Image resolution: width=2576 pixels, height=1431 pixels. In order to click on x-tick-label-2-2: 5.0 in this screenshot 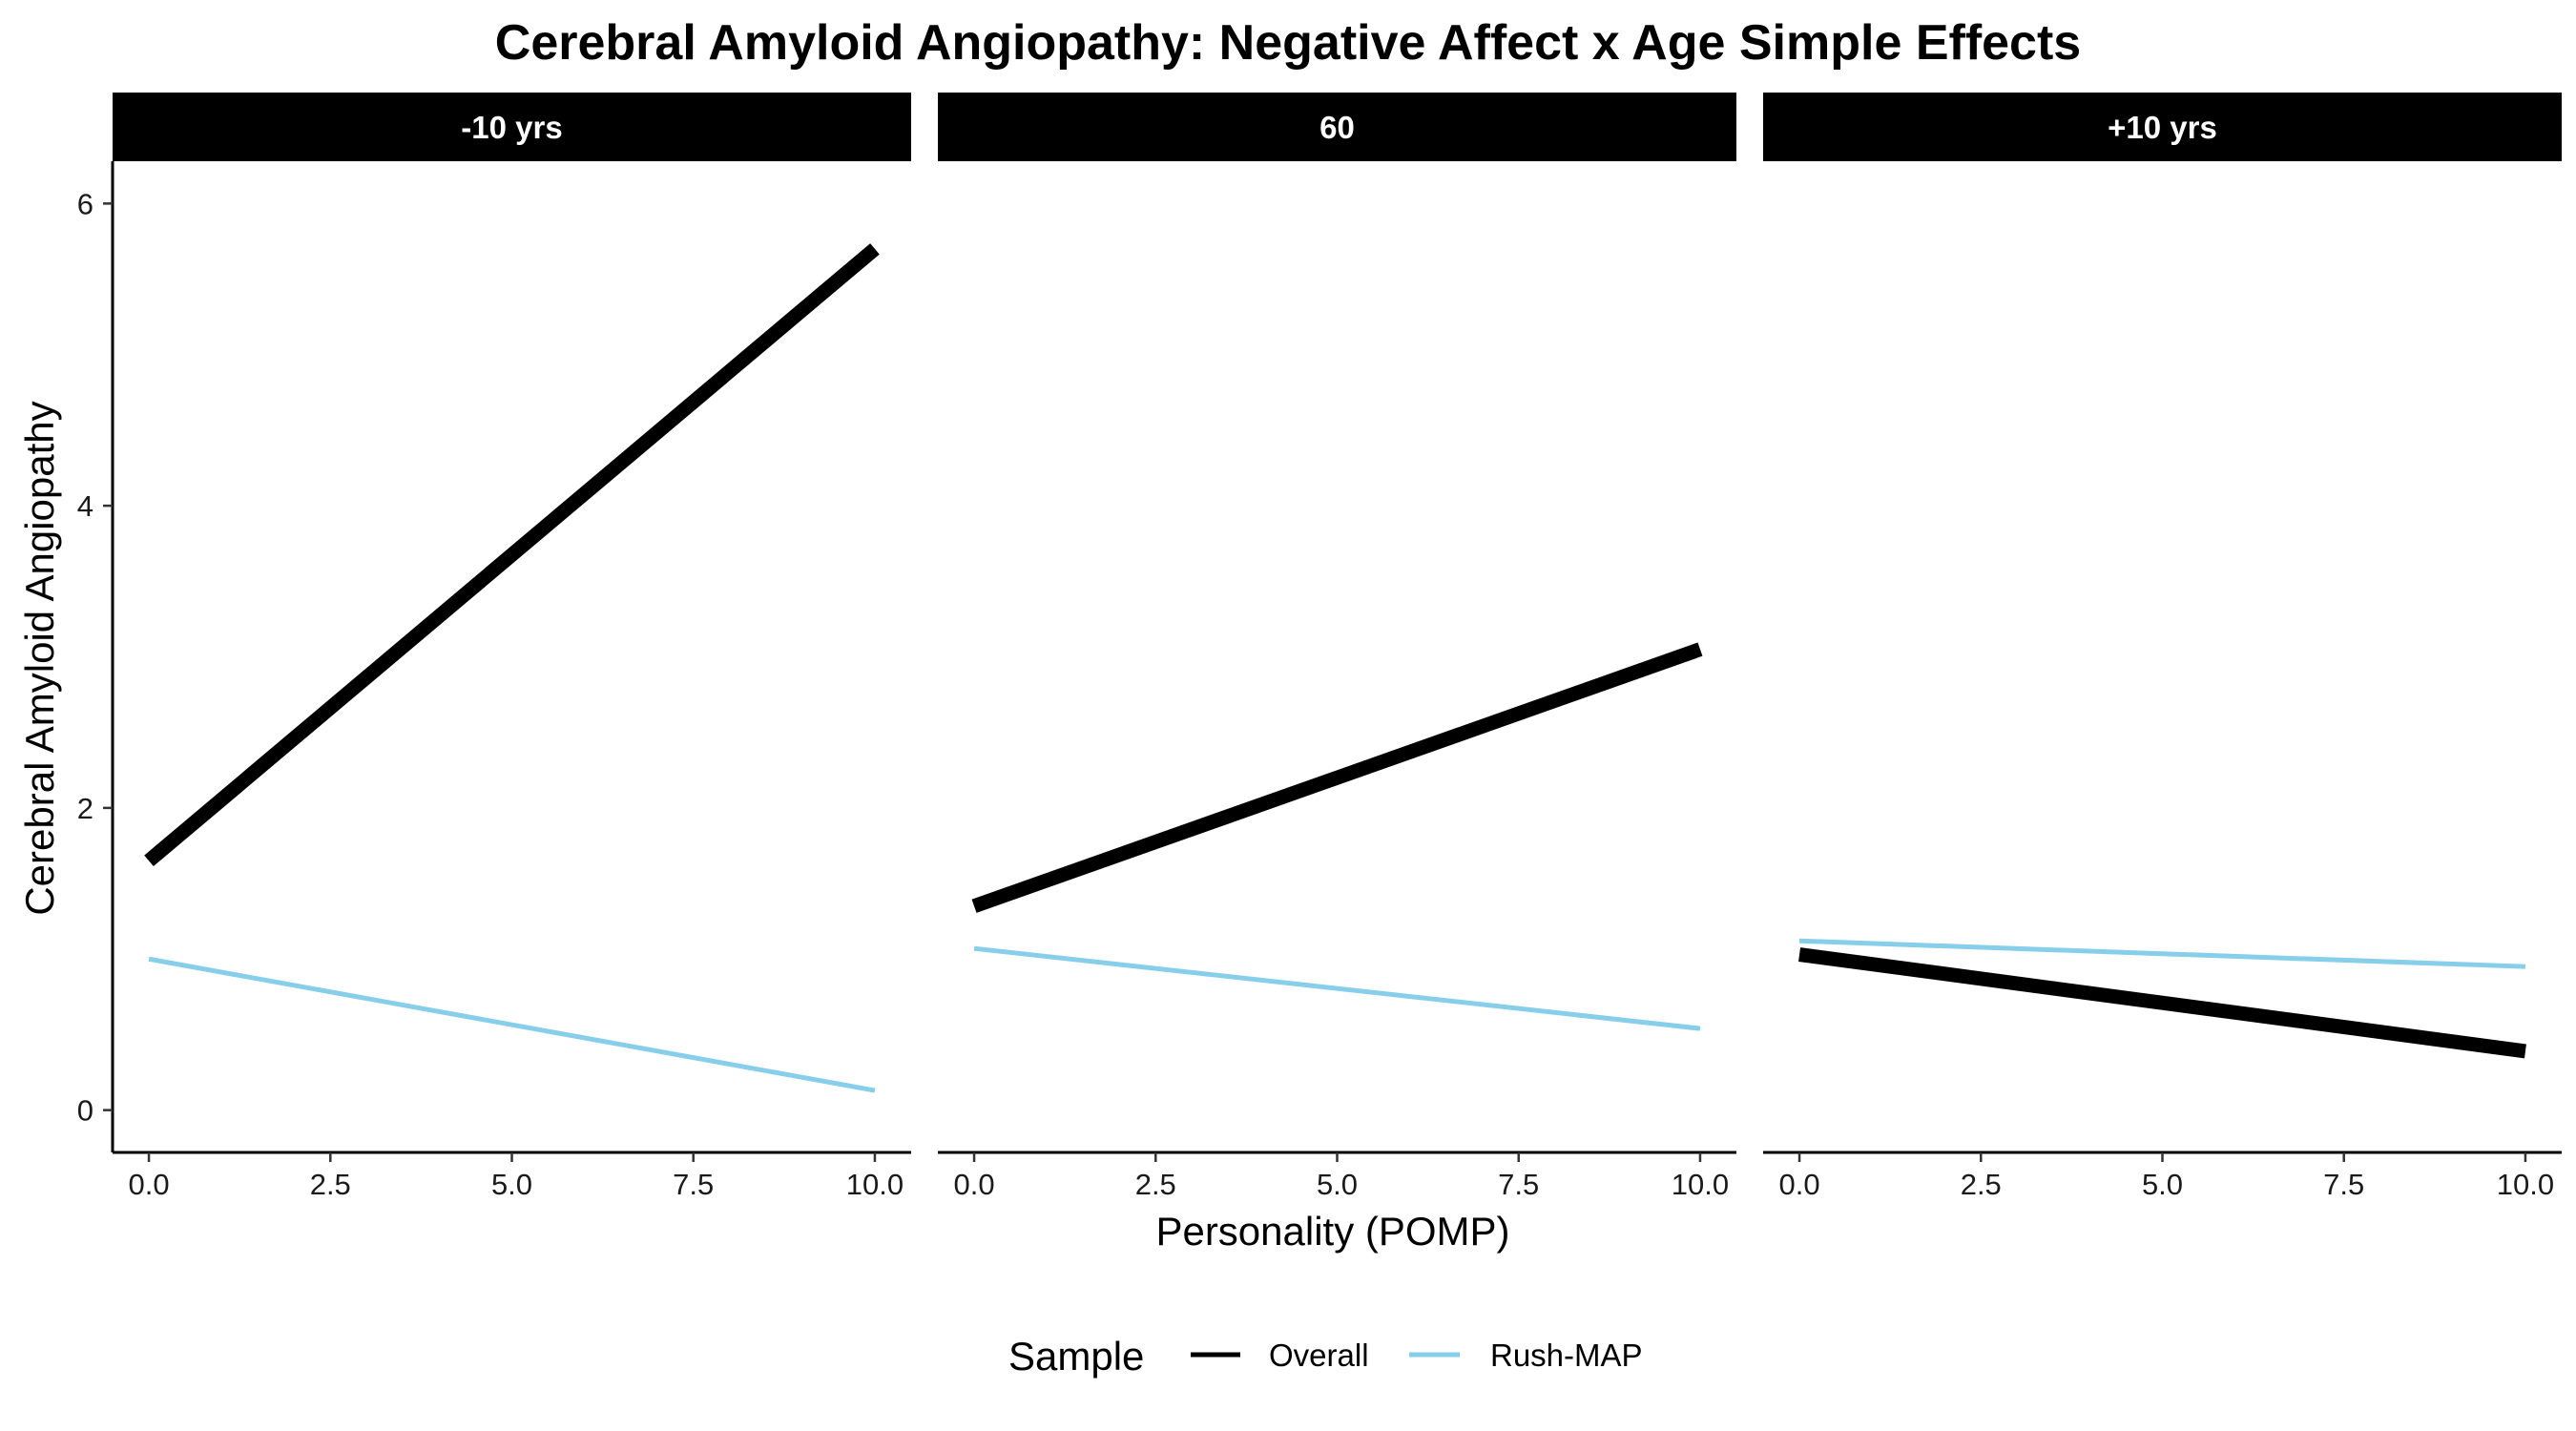, I will do `click(2162, 1184)`.